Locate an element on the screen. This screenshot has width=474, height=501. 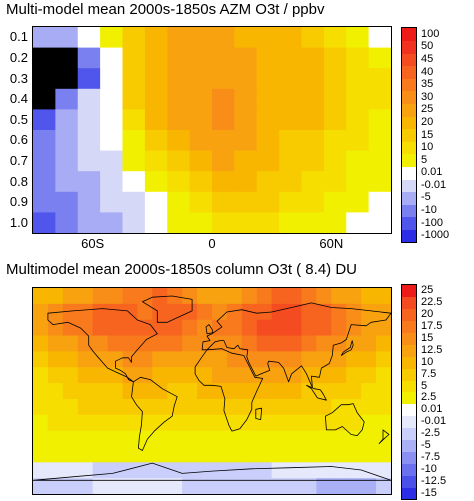
zonal-colorbar-label: -5 is located at coordinates (426, 197).